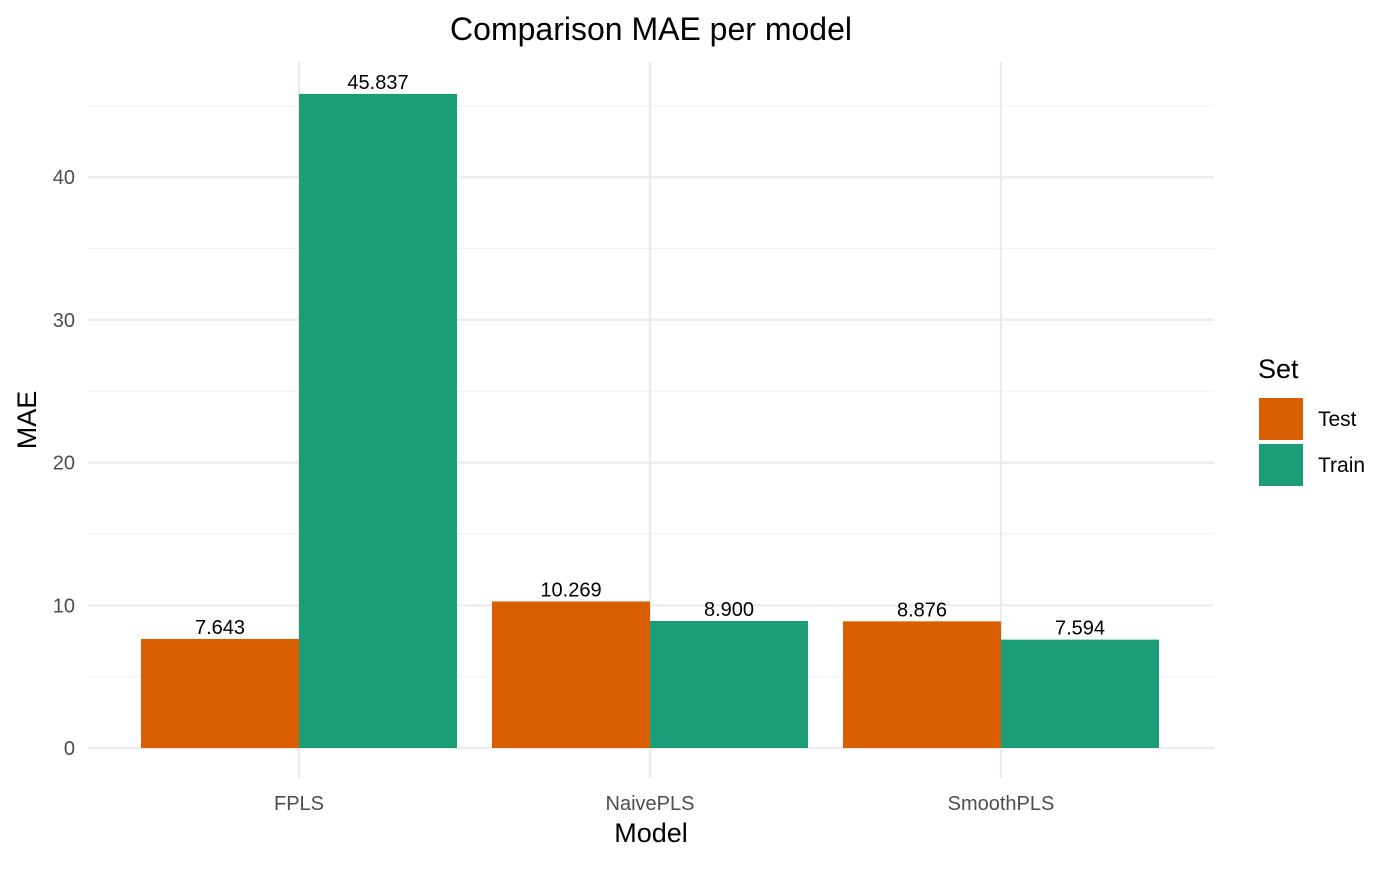 The image size is (1400, 870). What do you see at coordinates (1278, 369) in the screenshot?
I see `legend-title: Set` at bounding box center [1278, 369].